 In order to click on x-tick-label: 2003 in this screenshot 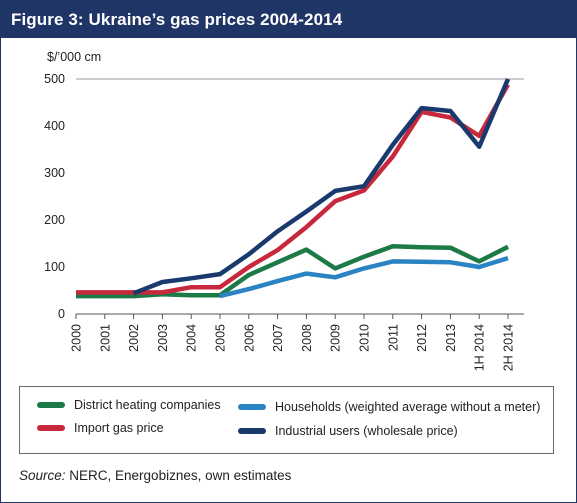, I will do `click(163, 338)`.